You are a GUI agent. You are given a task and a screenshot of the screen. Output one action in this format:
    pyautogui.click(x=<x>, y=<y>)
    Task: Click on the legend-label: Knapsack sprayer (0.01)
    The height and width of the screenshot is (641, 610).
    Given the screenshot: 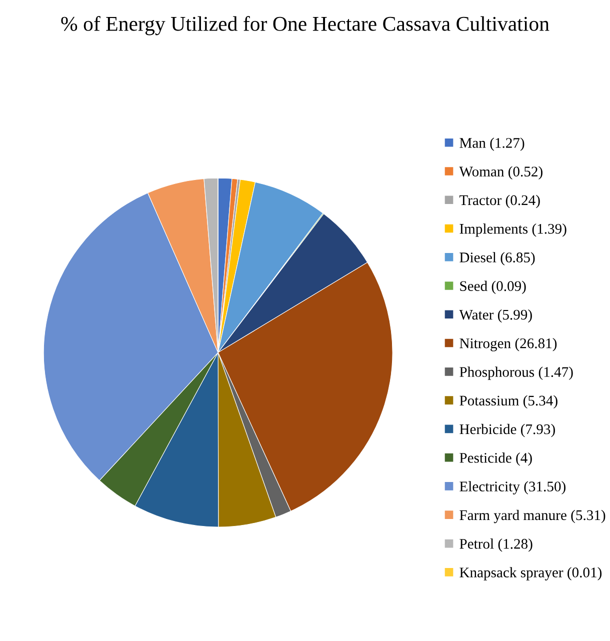 What is the action you would take?
    pyautogui.click(x=531, y=573)
    